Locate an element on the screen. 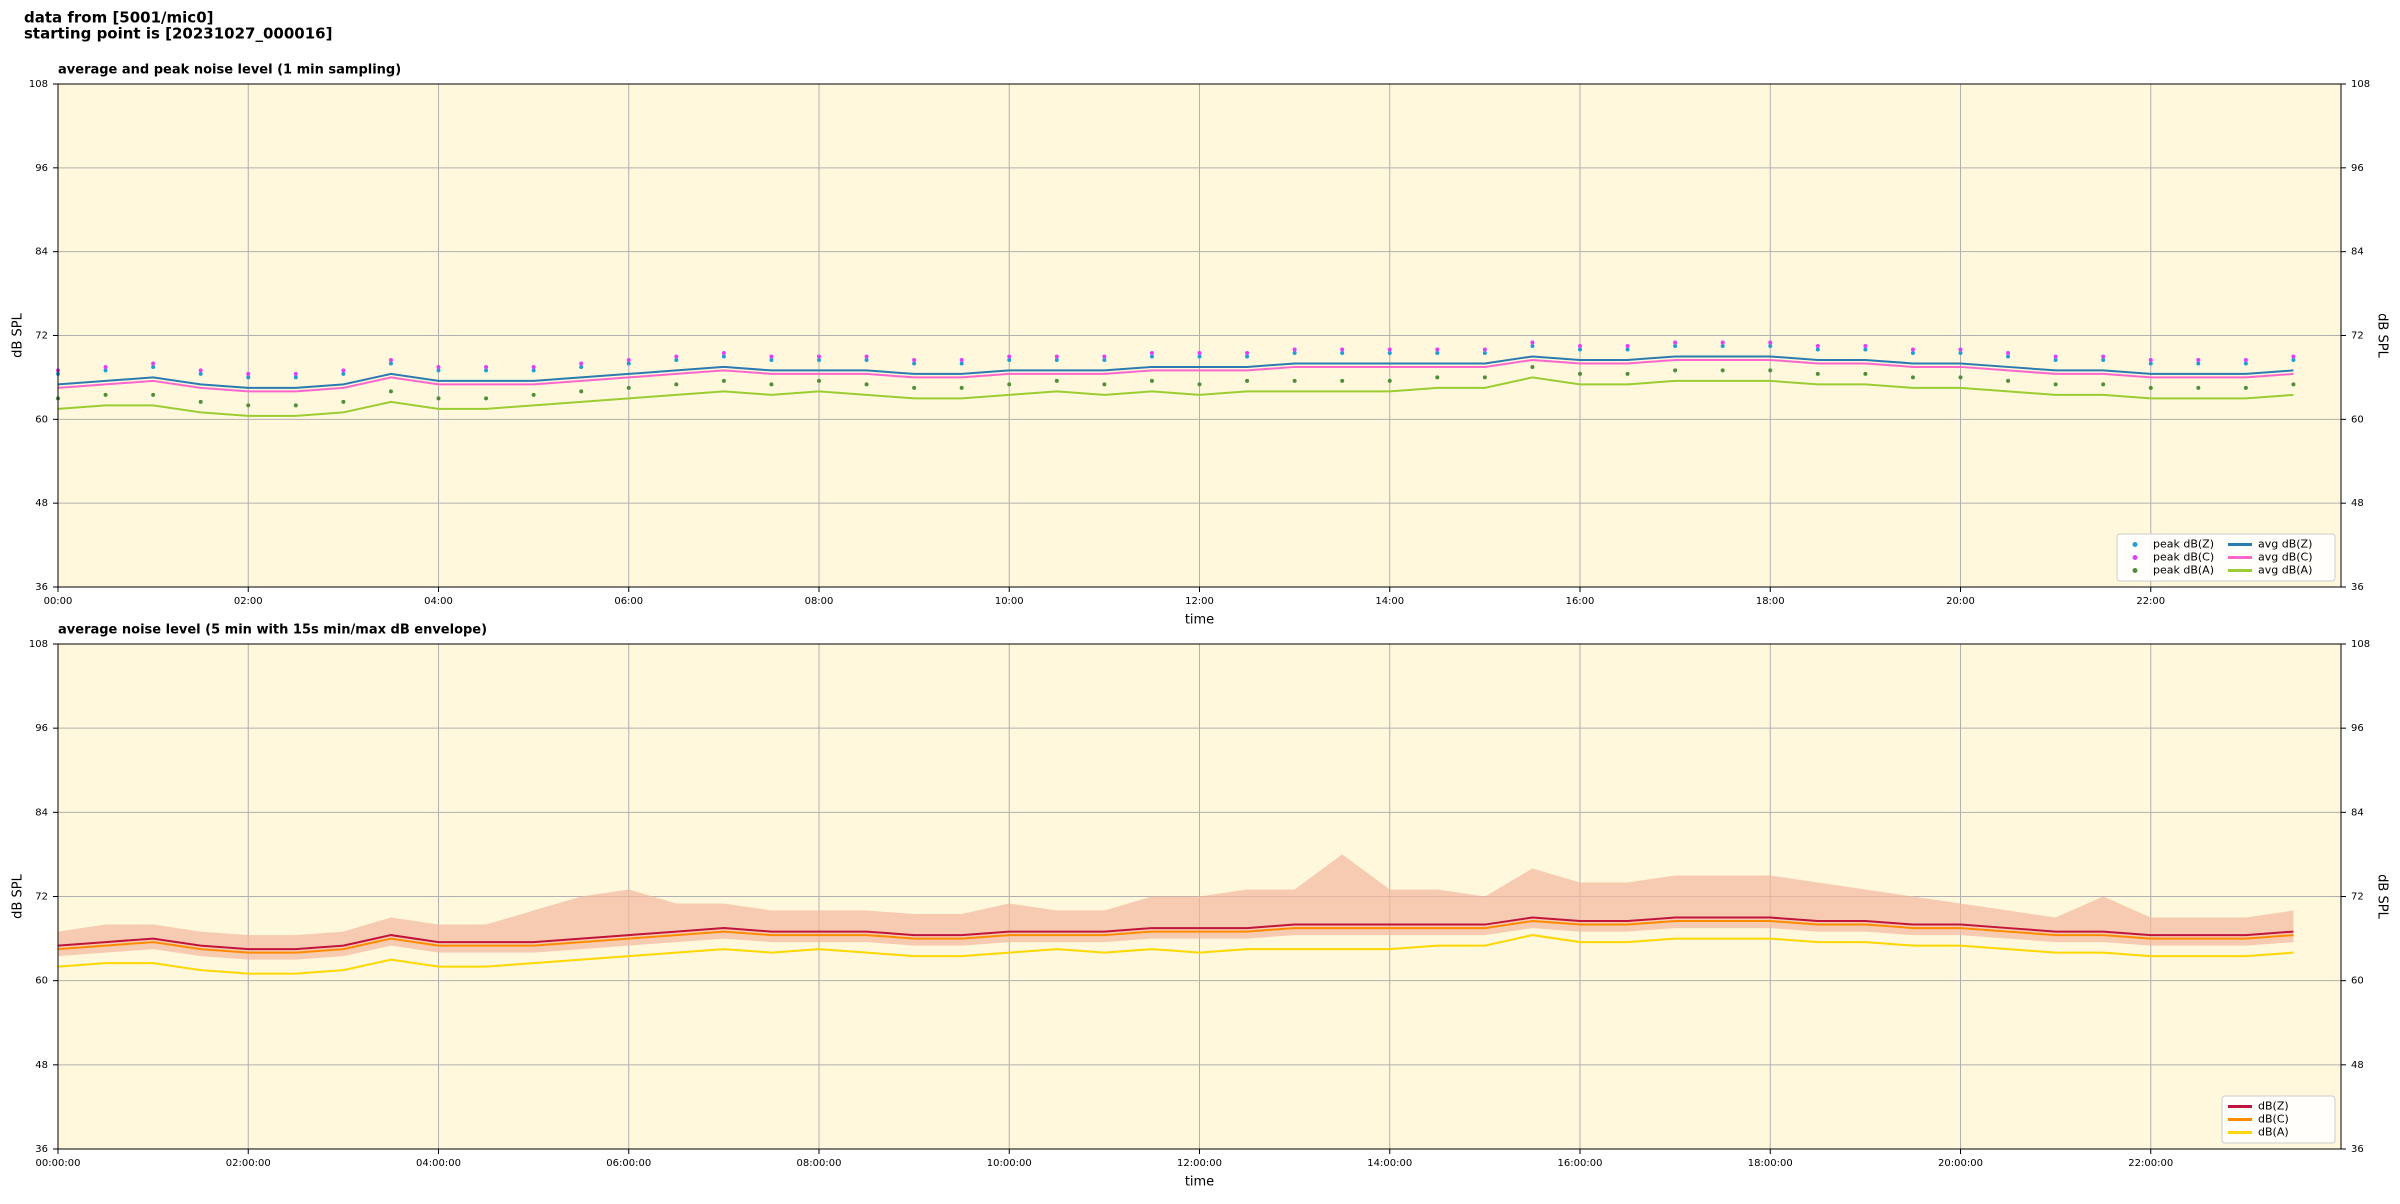 This screenshot has height=1204, width=2400. x-axis-label: time is located at coordinates (1199, 1182).